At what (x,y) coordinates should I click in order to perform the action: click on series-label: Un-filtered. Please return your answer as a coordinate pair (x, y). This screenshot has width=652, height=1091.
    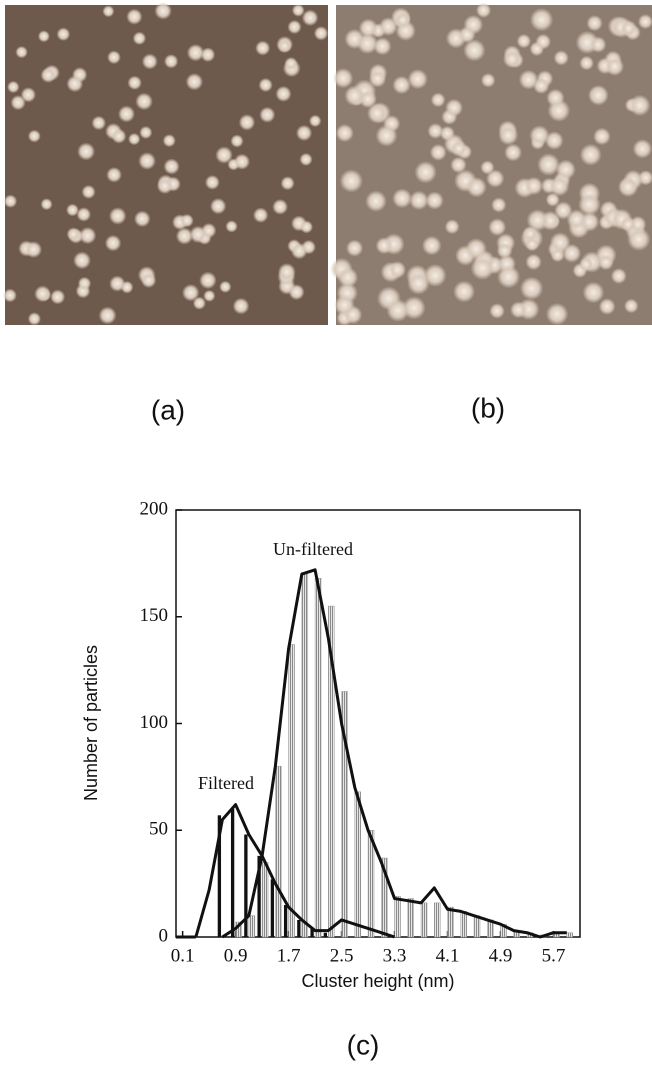
    Looking at the image, I should click on (313, 549).